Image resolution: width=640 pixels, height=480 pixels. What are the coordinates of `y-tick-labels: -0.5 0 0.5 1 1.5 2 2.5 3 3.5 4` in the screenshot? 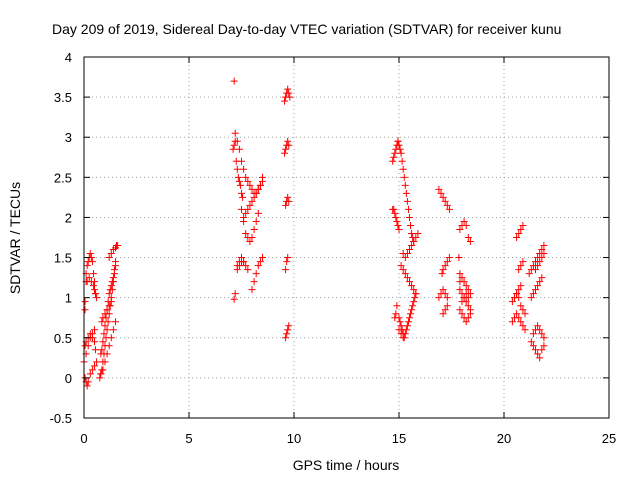 It's located at (61, 238).